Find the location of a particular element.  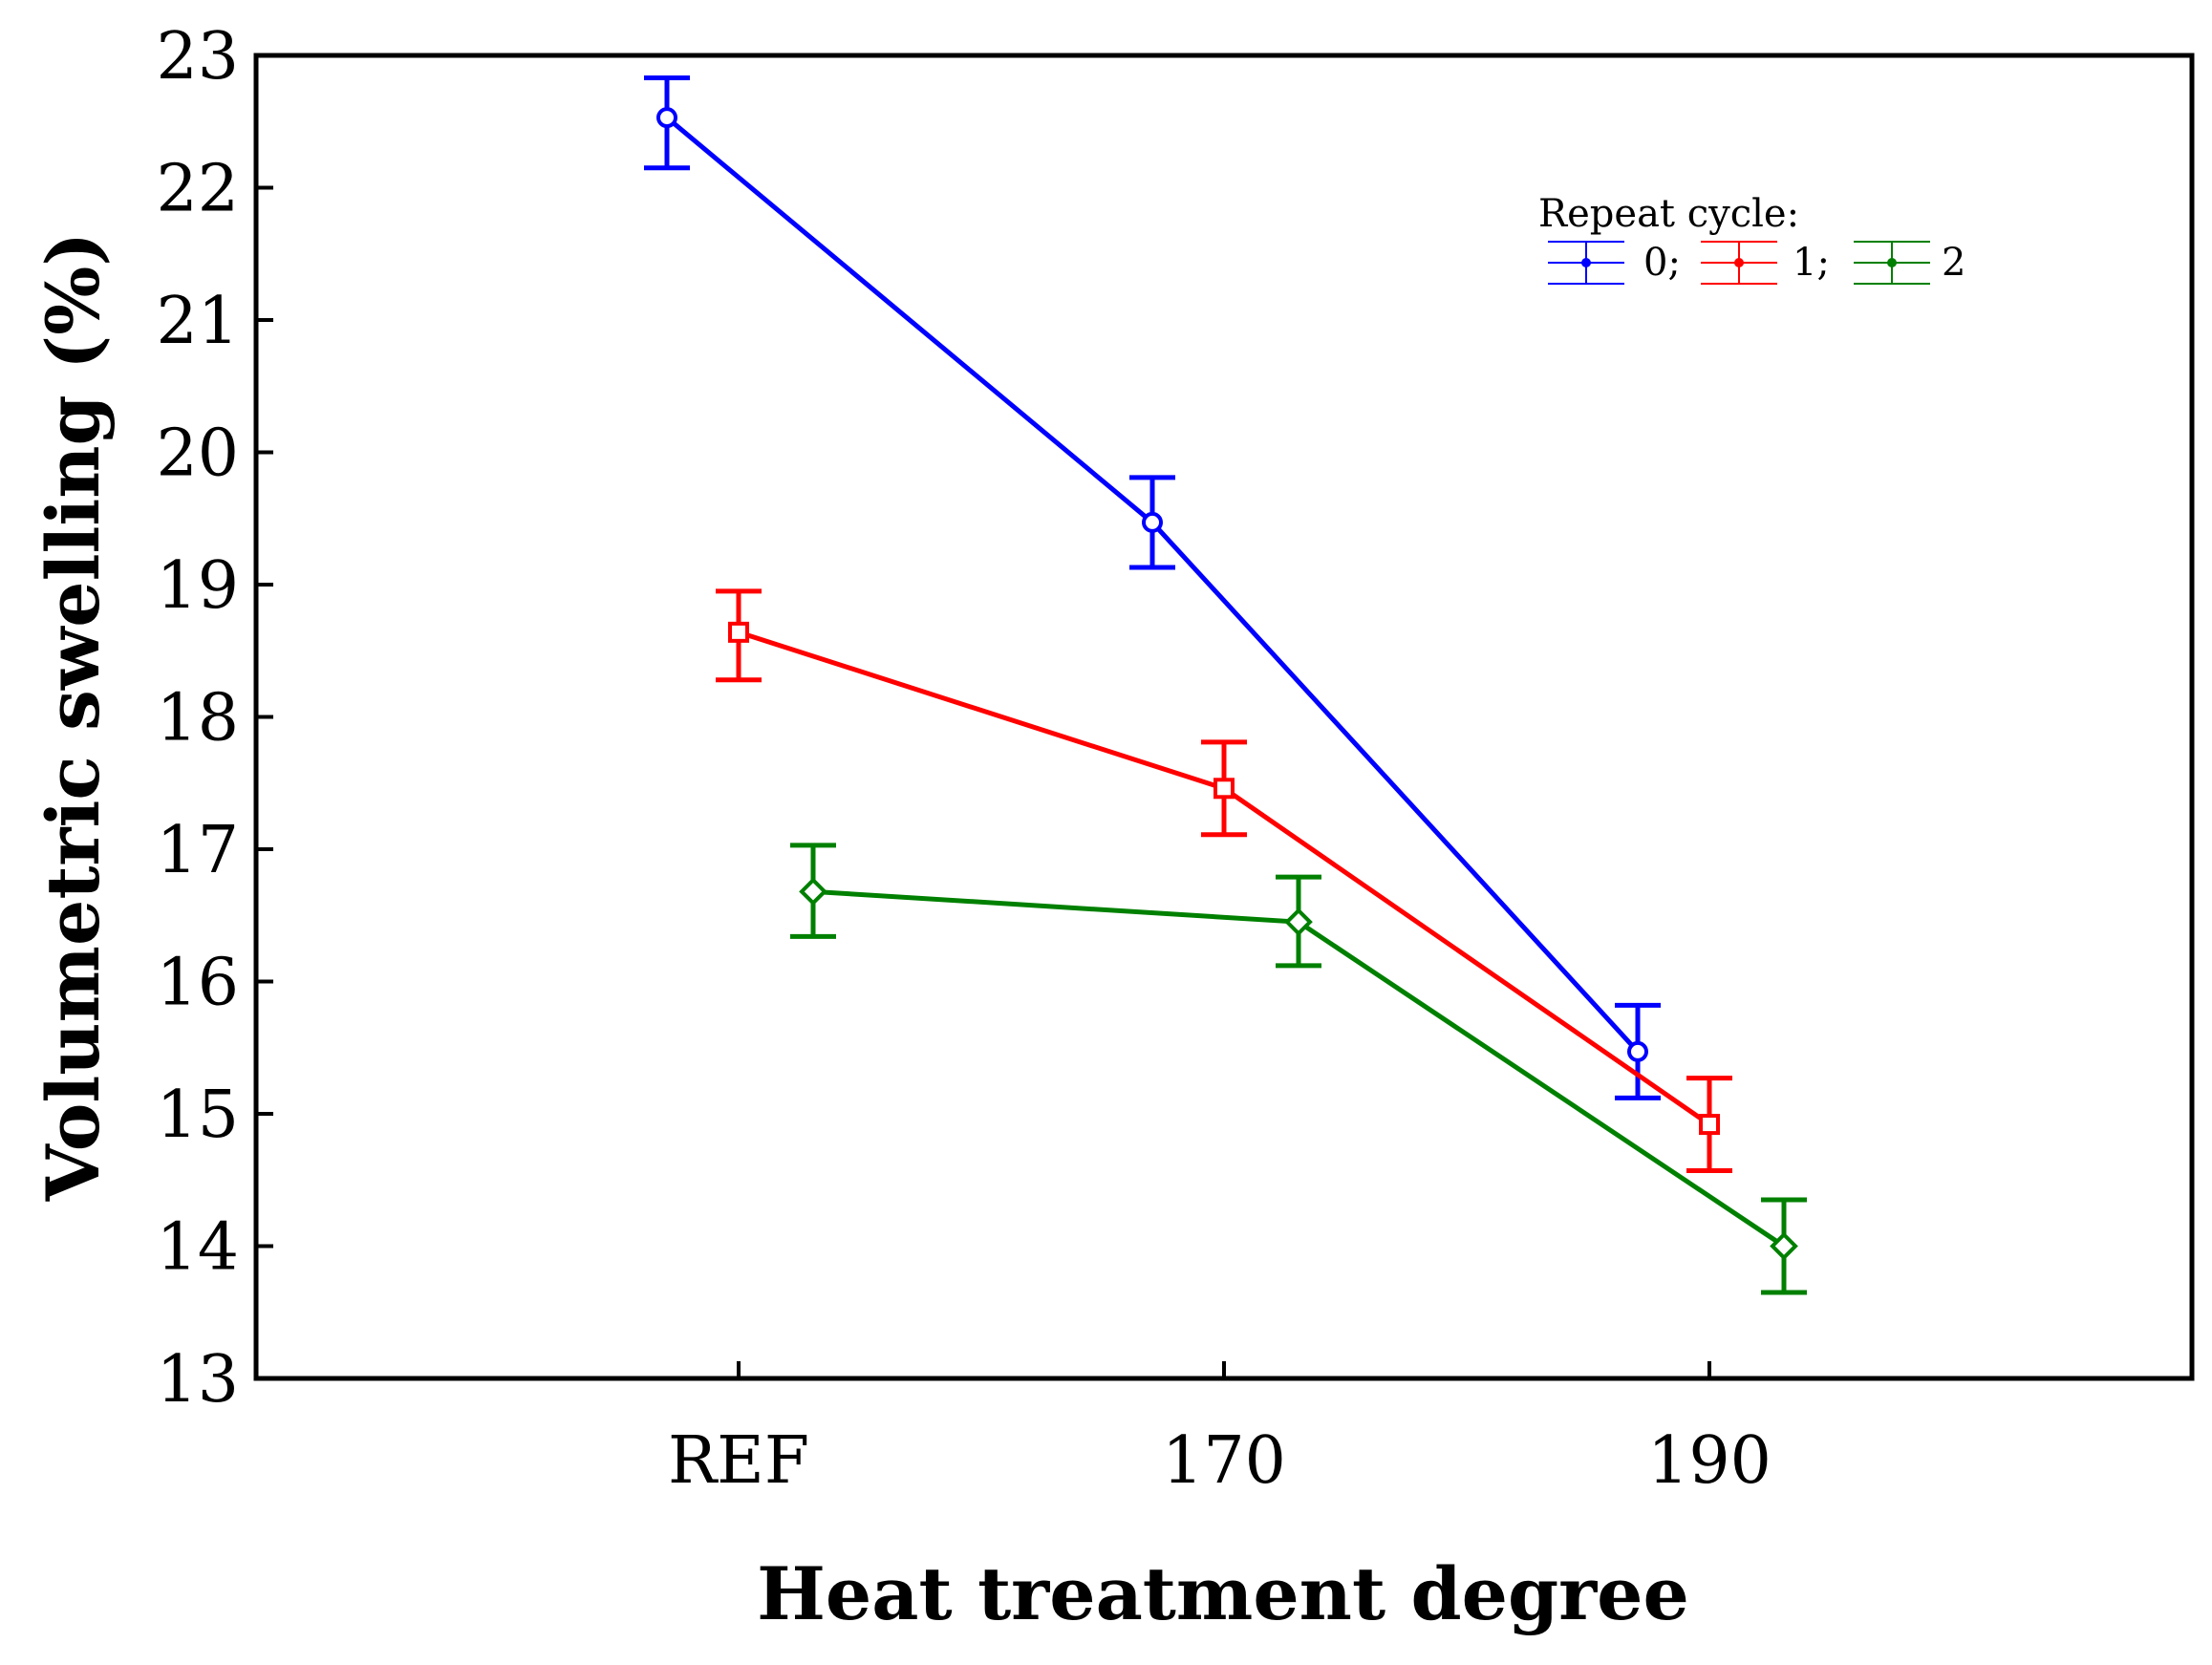

y-tick-label: 15 is located at coordinates (197, 1115).